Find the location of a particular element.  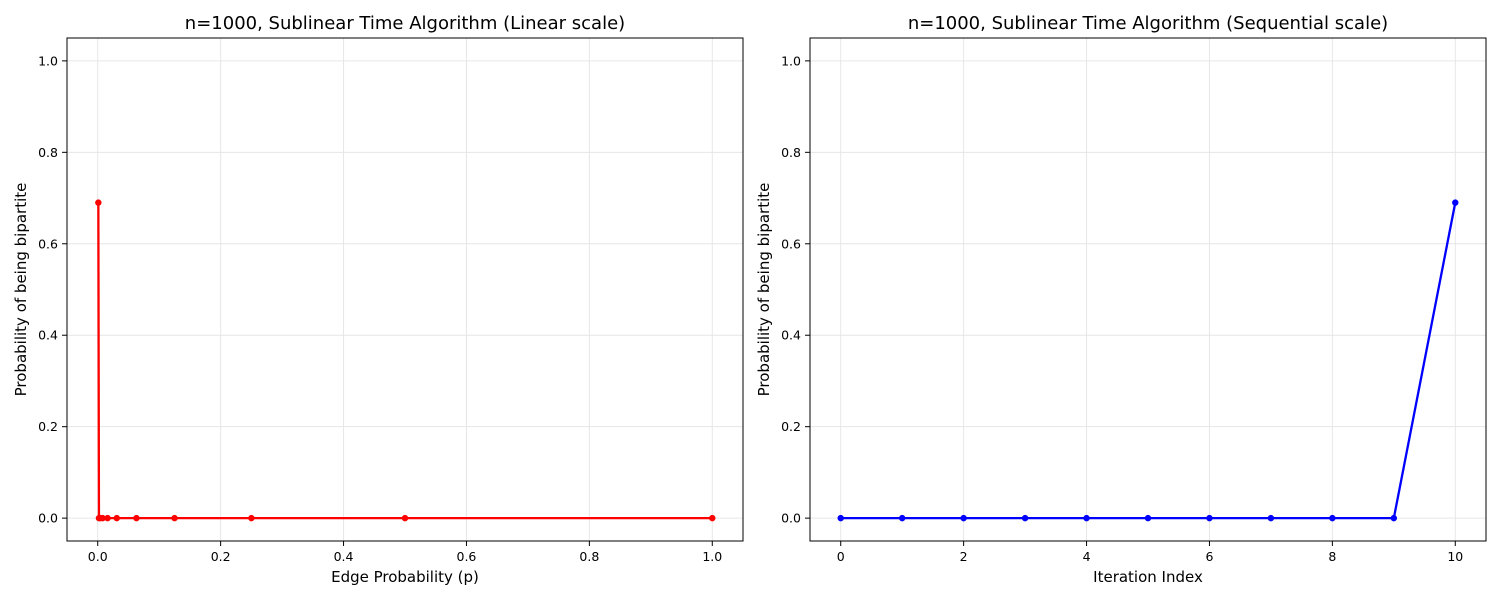

x-tick-label: 0.2 is located at coordinates (221, 556).